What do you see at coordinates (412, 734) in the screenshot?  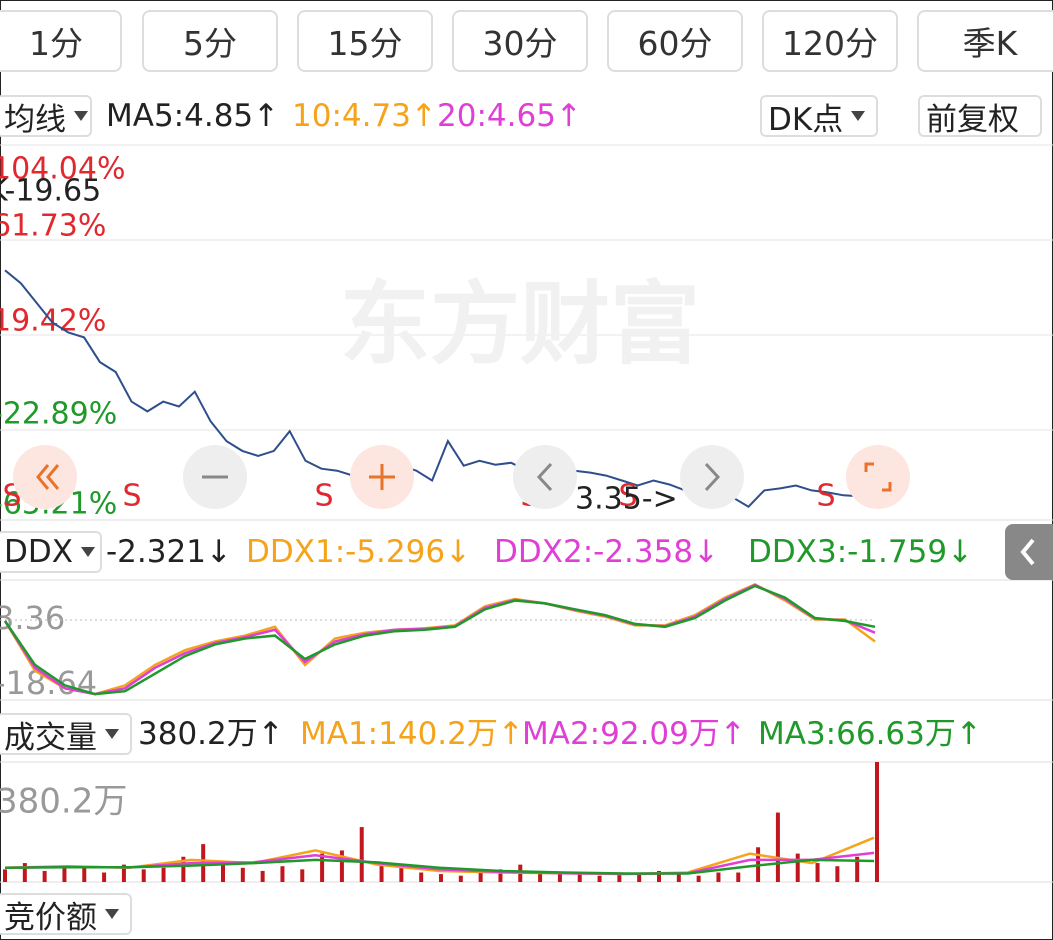 I see `ma1-label: MA1:140.2万↑` at bounding box center [412, 734].